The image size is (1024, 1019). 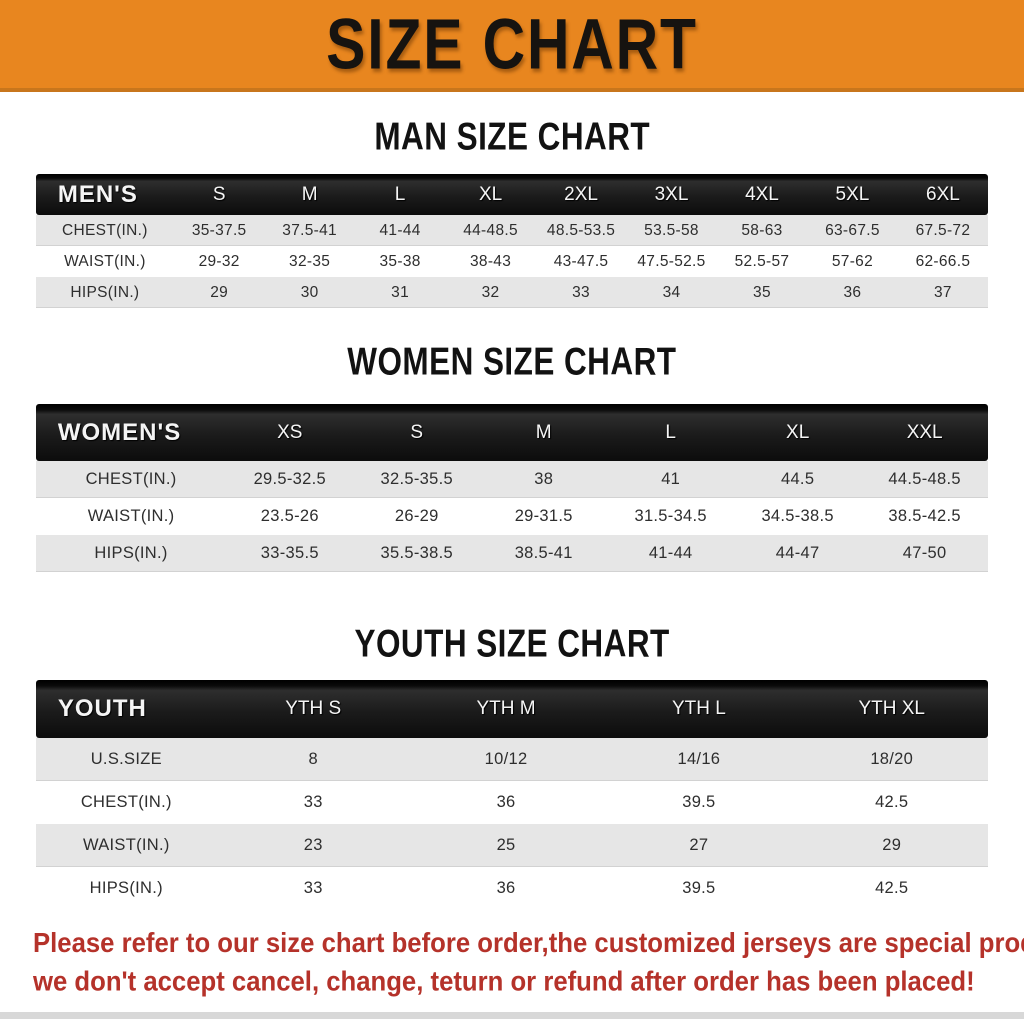 I want to click on measurement-value-cell: 29.5-32.5, so click(x=290, y=479).